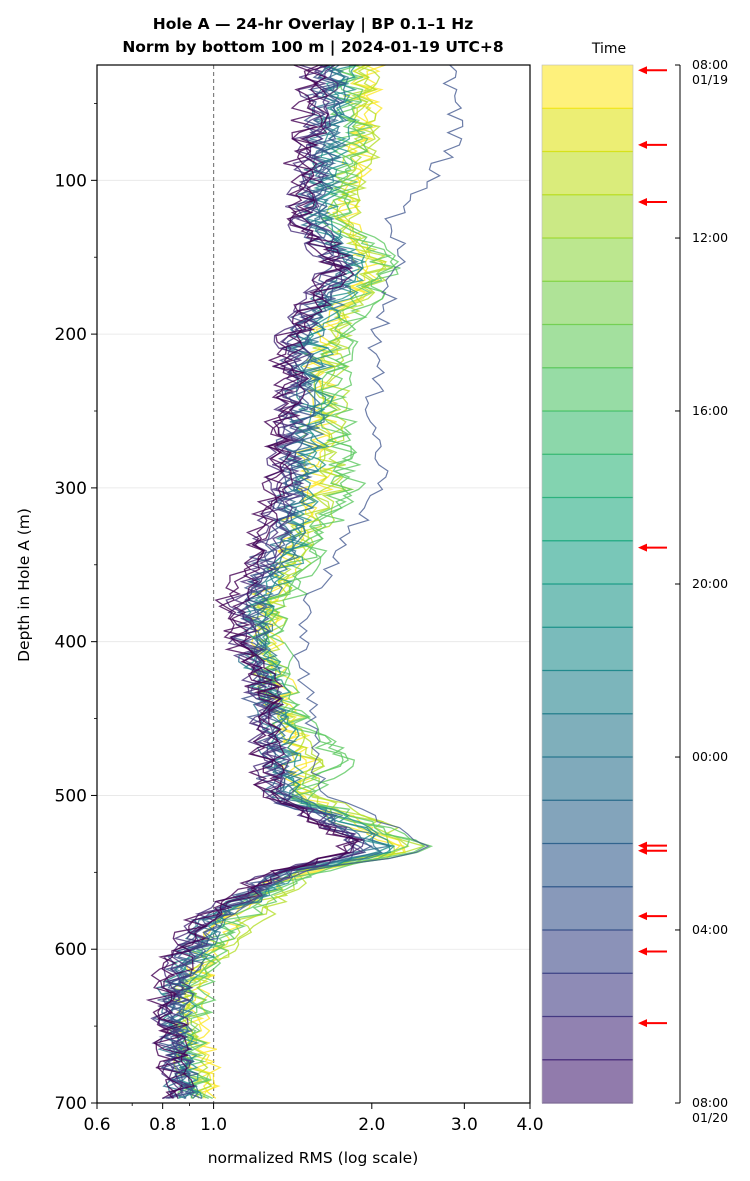  What do you see at coordinates (371, 1125) in the screenshot?
I see `x-tick-label-2.0: 2.0` at bounding box center [371, 1125].